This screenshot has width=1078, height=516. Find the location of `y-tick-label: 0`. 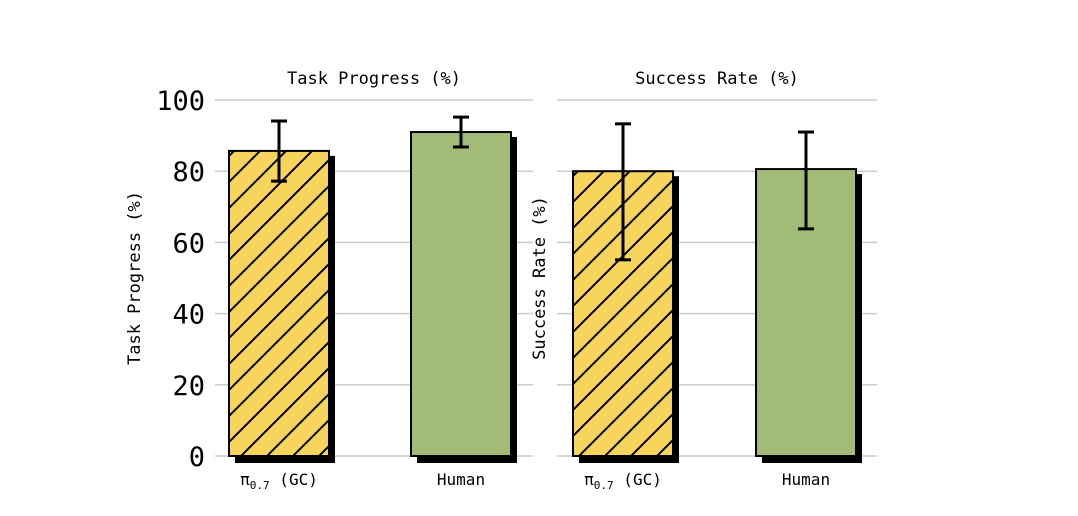

y-tick-label: 0 is located at coordinates (197, 457).